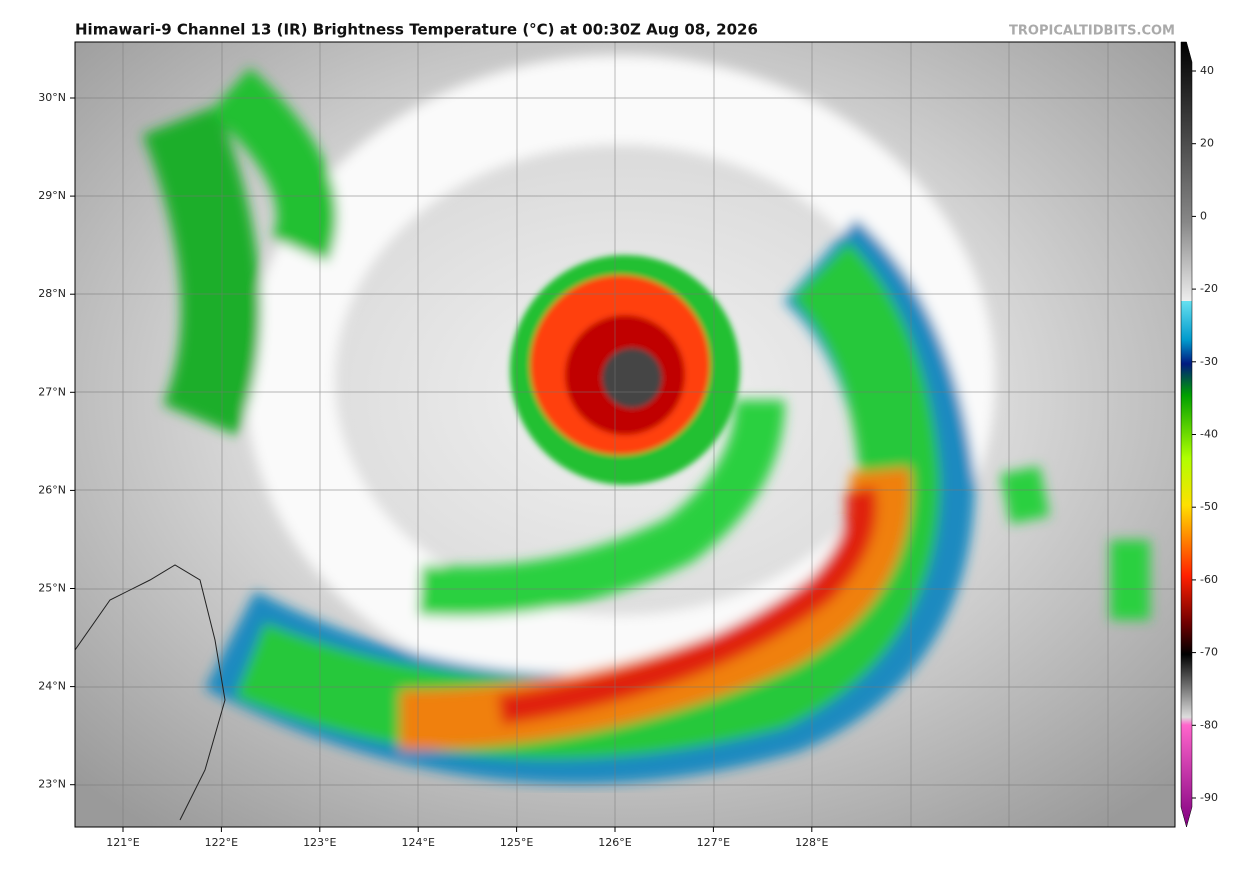  What do you see at coordinates (52, 195) in the screenshot?
I see `lat-label: 29°N` at bounding box center [52, 195].